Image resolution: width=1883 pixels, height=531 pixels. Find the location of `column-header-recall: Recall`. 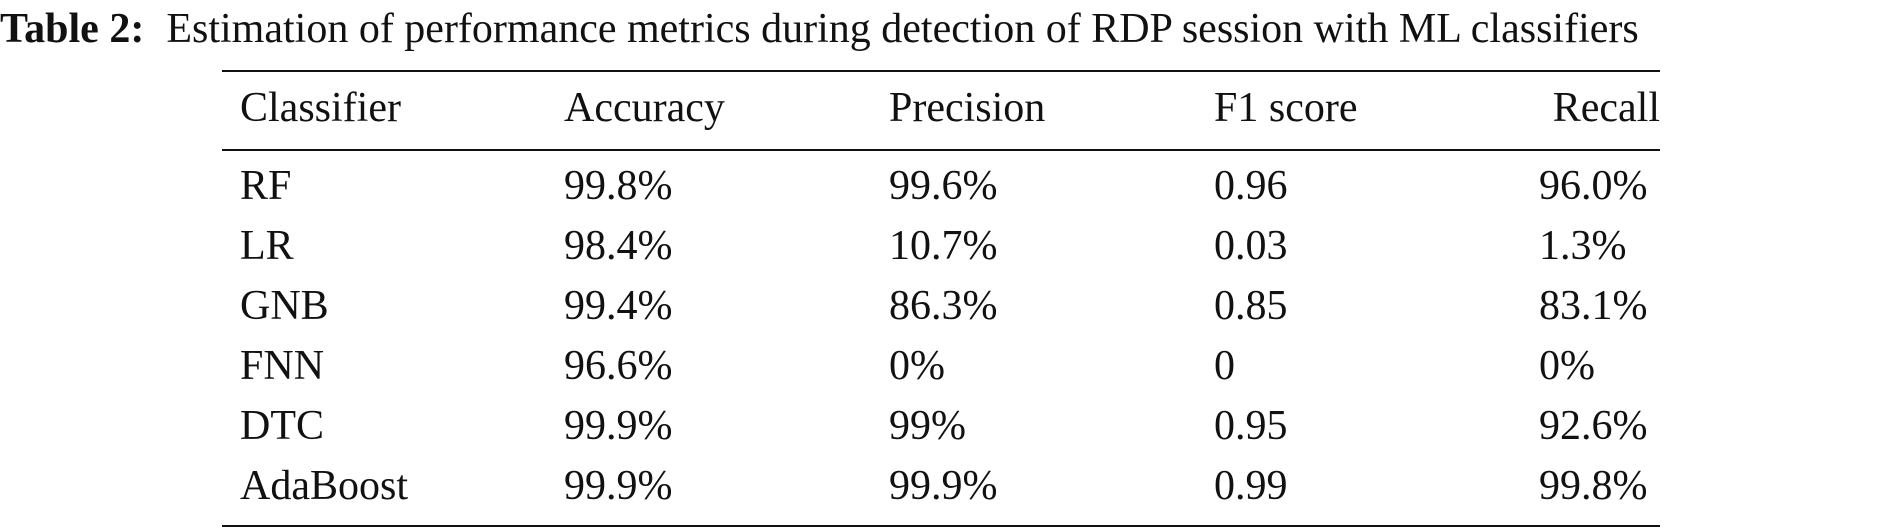

column-header-recall: Recall is located at coordinates (1606, 108).